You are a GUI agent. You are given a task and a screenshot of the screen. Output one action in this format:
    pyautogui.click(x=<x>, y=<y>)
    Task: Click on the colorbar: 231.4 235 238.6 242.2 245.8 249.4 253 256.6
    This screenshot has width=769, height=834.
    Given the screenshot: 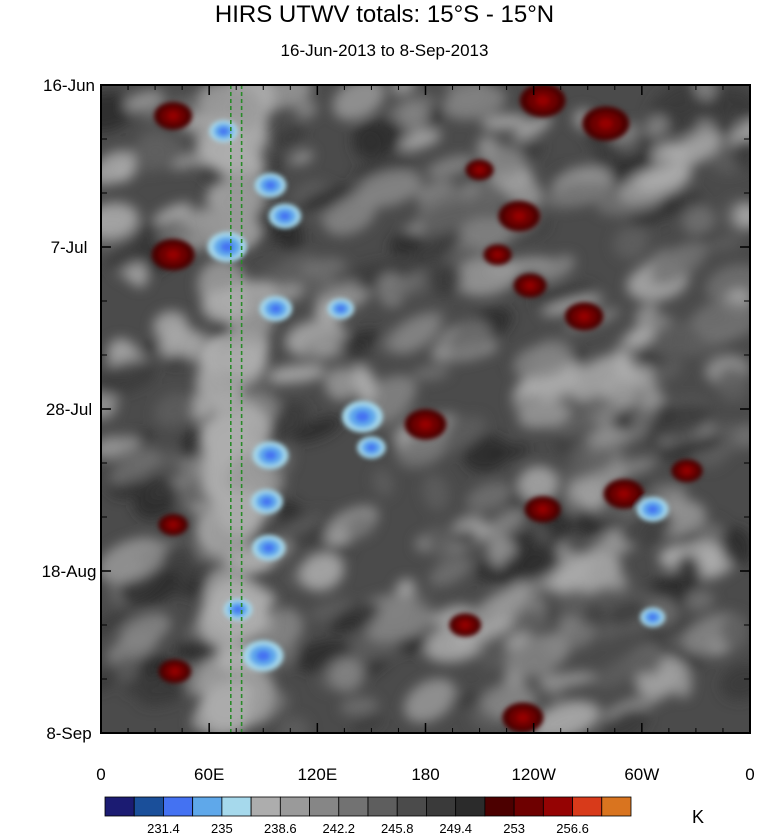 What is the action you would take?
    pyautogui.click(x=368, y=815)
    